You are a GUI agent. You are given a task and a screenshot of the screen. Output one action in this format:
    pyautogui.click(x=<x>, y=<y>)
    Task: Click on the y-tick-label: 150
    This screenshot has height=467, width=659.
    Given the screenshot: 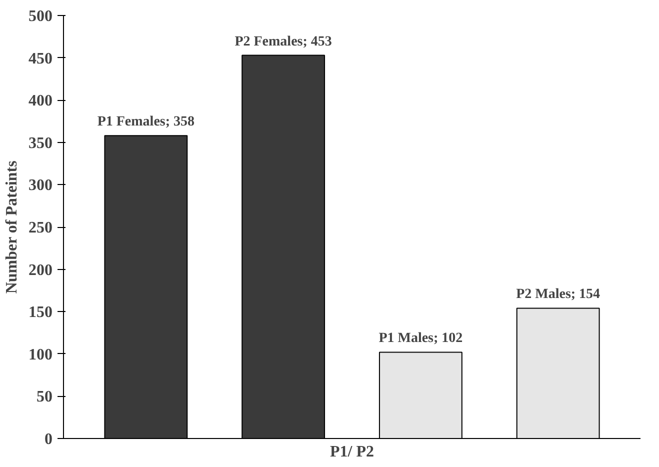 What is the action you would take?
    pyautogui.click(x=40, y=313)
    